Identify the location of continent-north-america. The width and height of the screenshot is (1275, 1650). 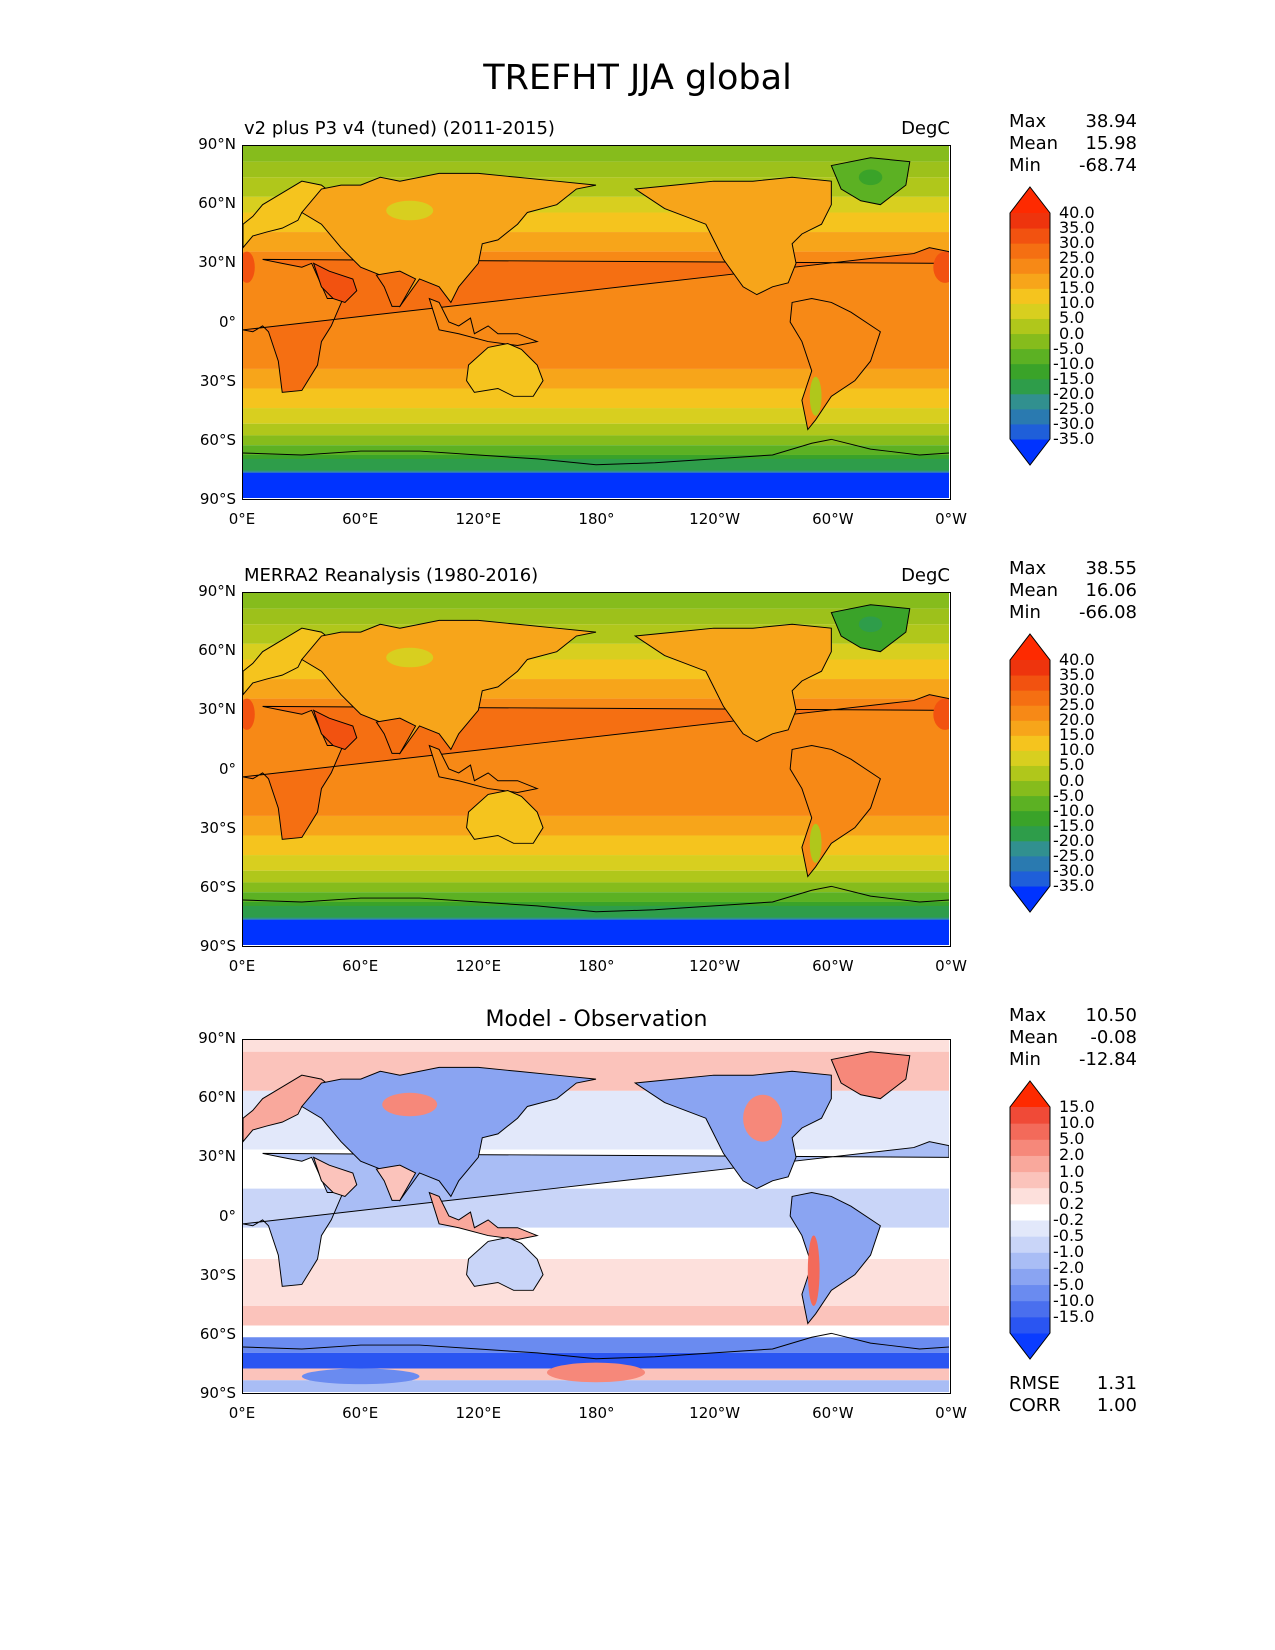
(732, 683).